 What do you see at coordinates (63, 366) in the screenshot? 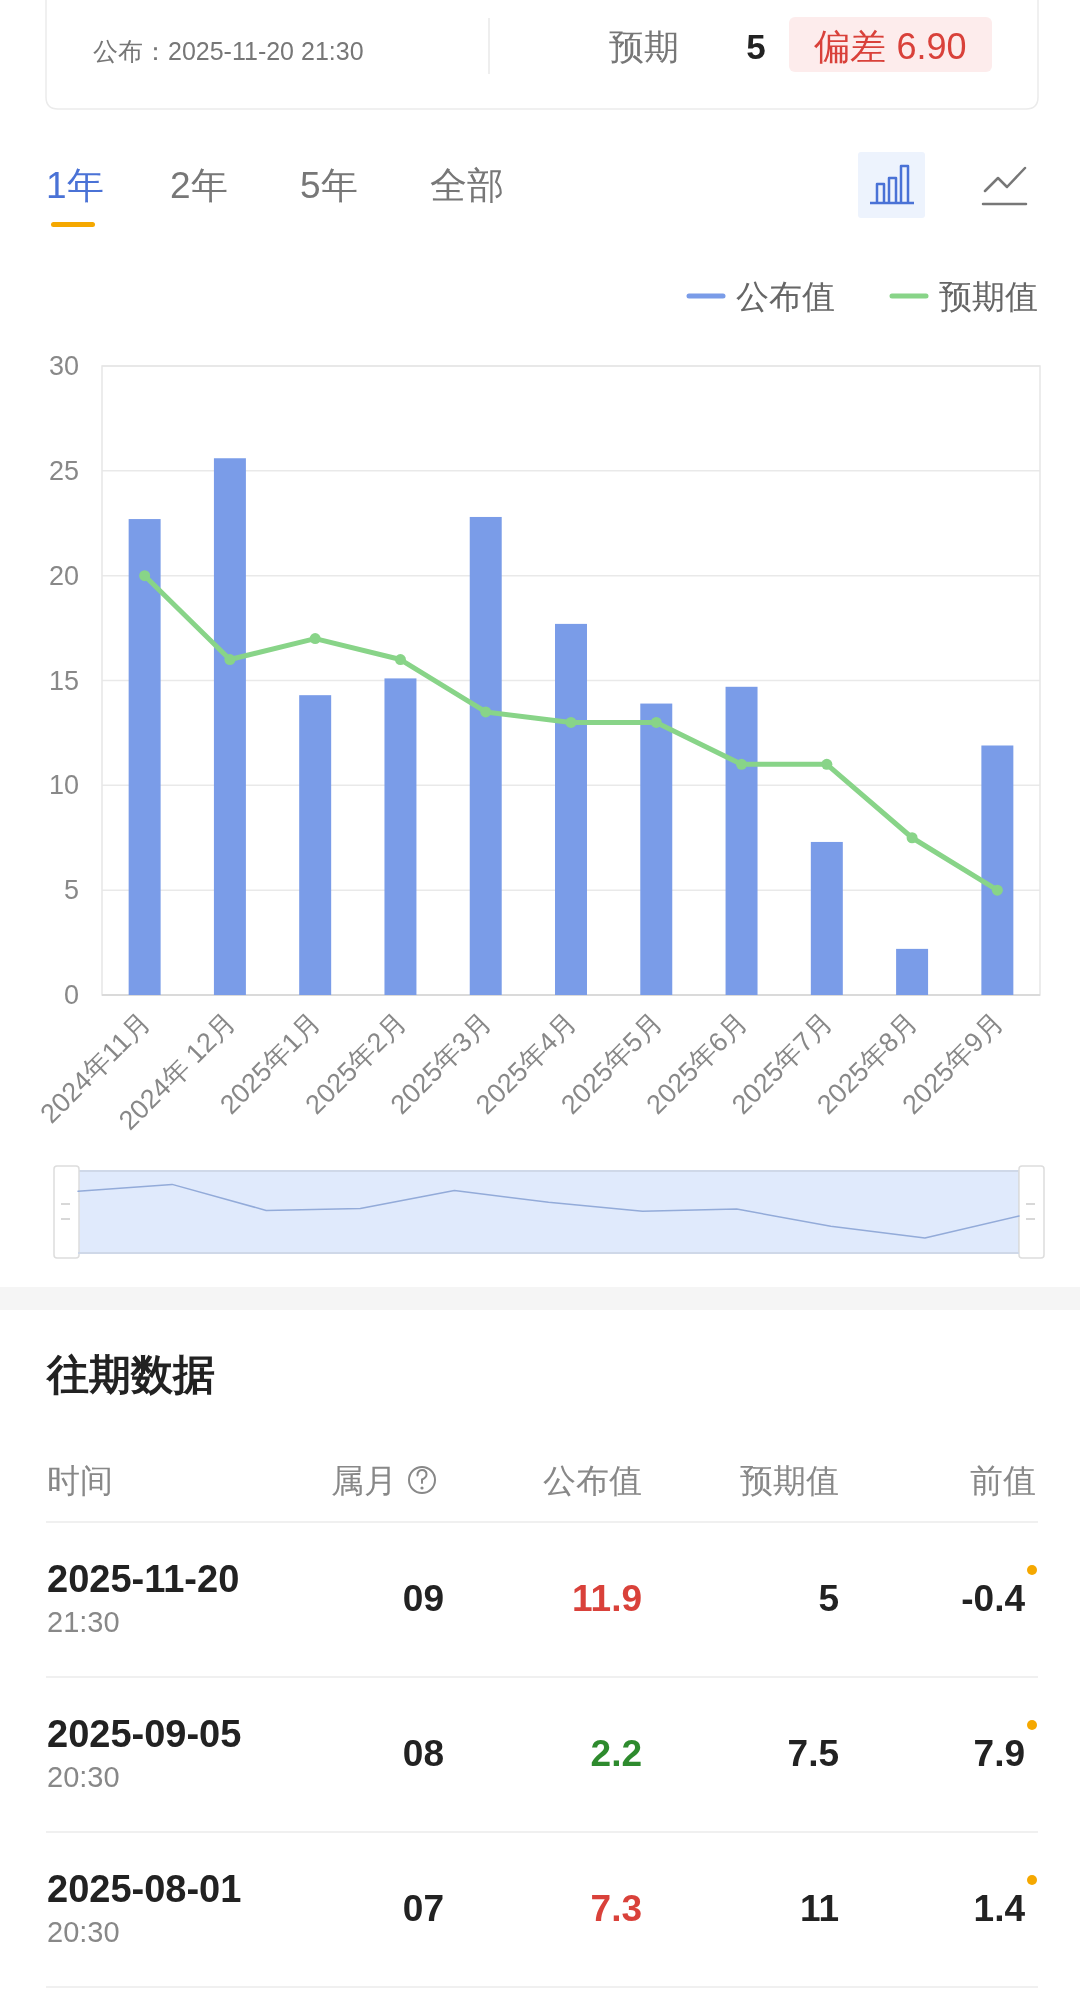
I see `y-tick-label: 30` at bounding box center [63, 366].